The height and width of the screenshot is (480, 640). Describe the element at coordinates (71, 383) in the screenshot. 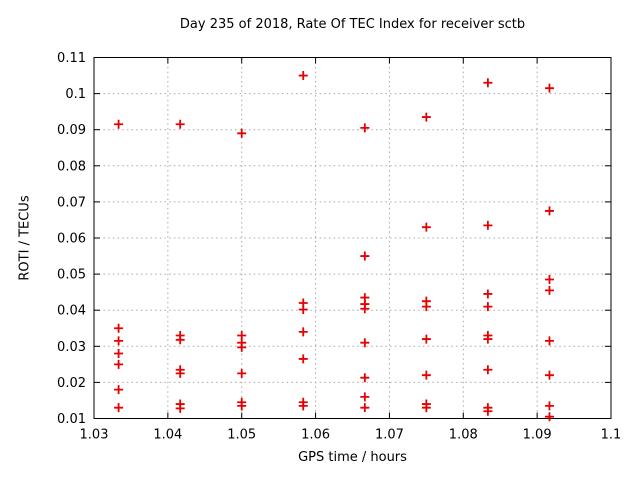

I see `y-tick-label: 0.02` at that location.